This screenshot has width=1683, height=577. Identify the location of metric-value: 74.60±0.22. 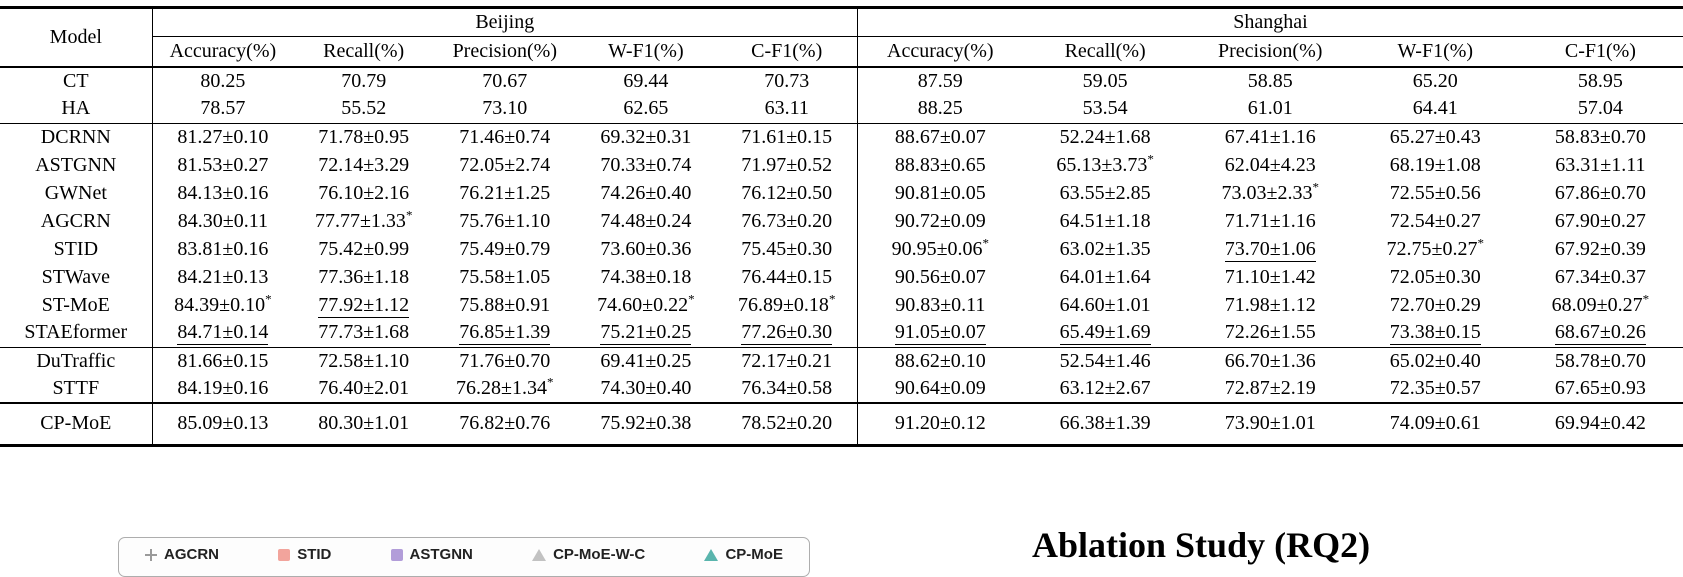
(643, 304).